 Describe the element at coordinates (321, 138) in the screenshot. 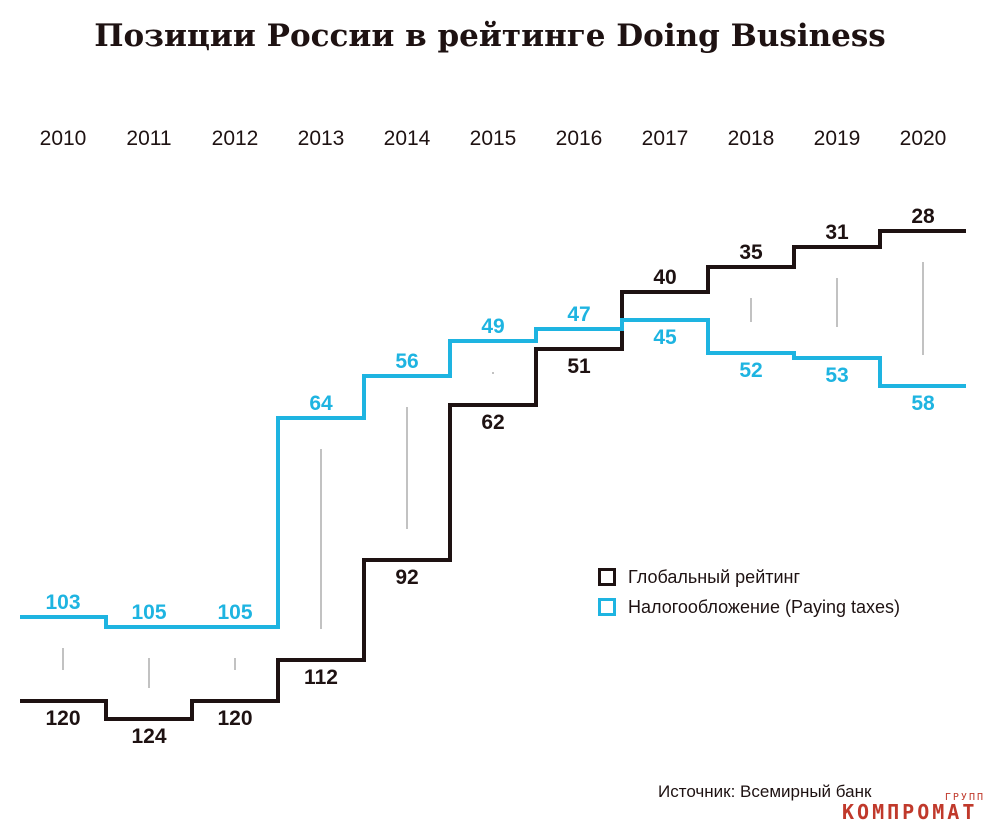

I see `x-tick-label: 2013` at that location.